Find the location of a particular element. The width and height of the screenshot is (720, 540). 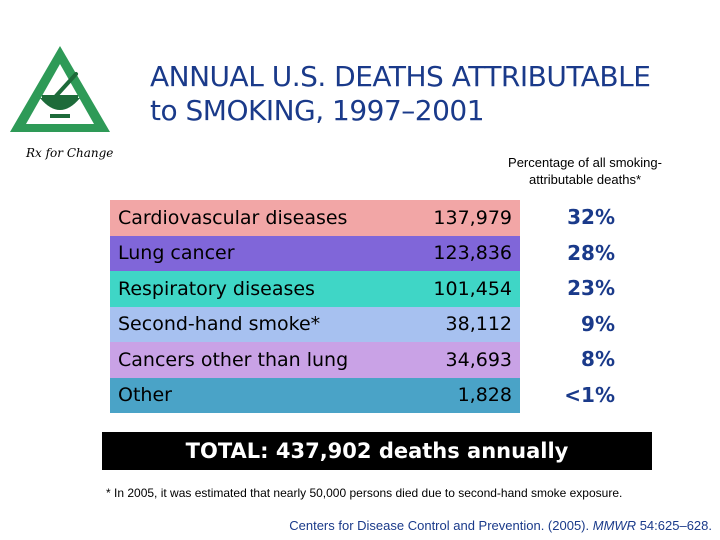

cause-label: Other is located at coordinates (145, 395).